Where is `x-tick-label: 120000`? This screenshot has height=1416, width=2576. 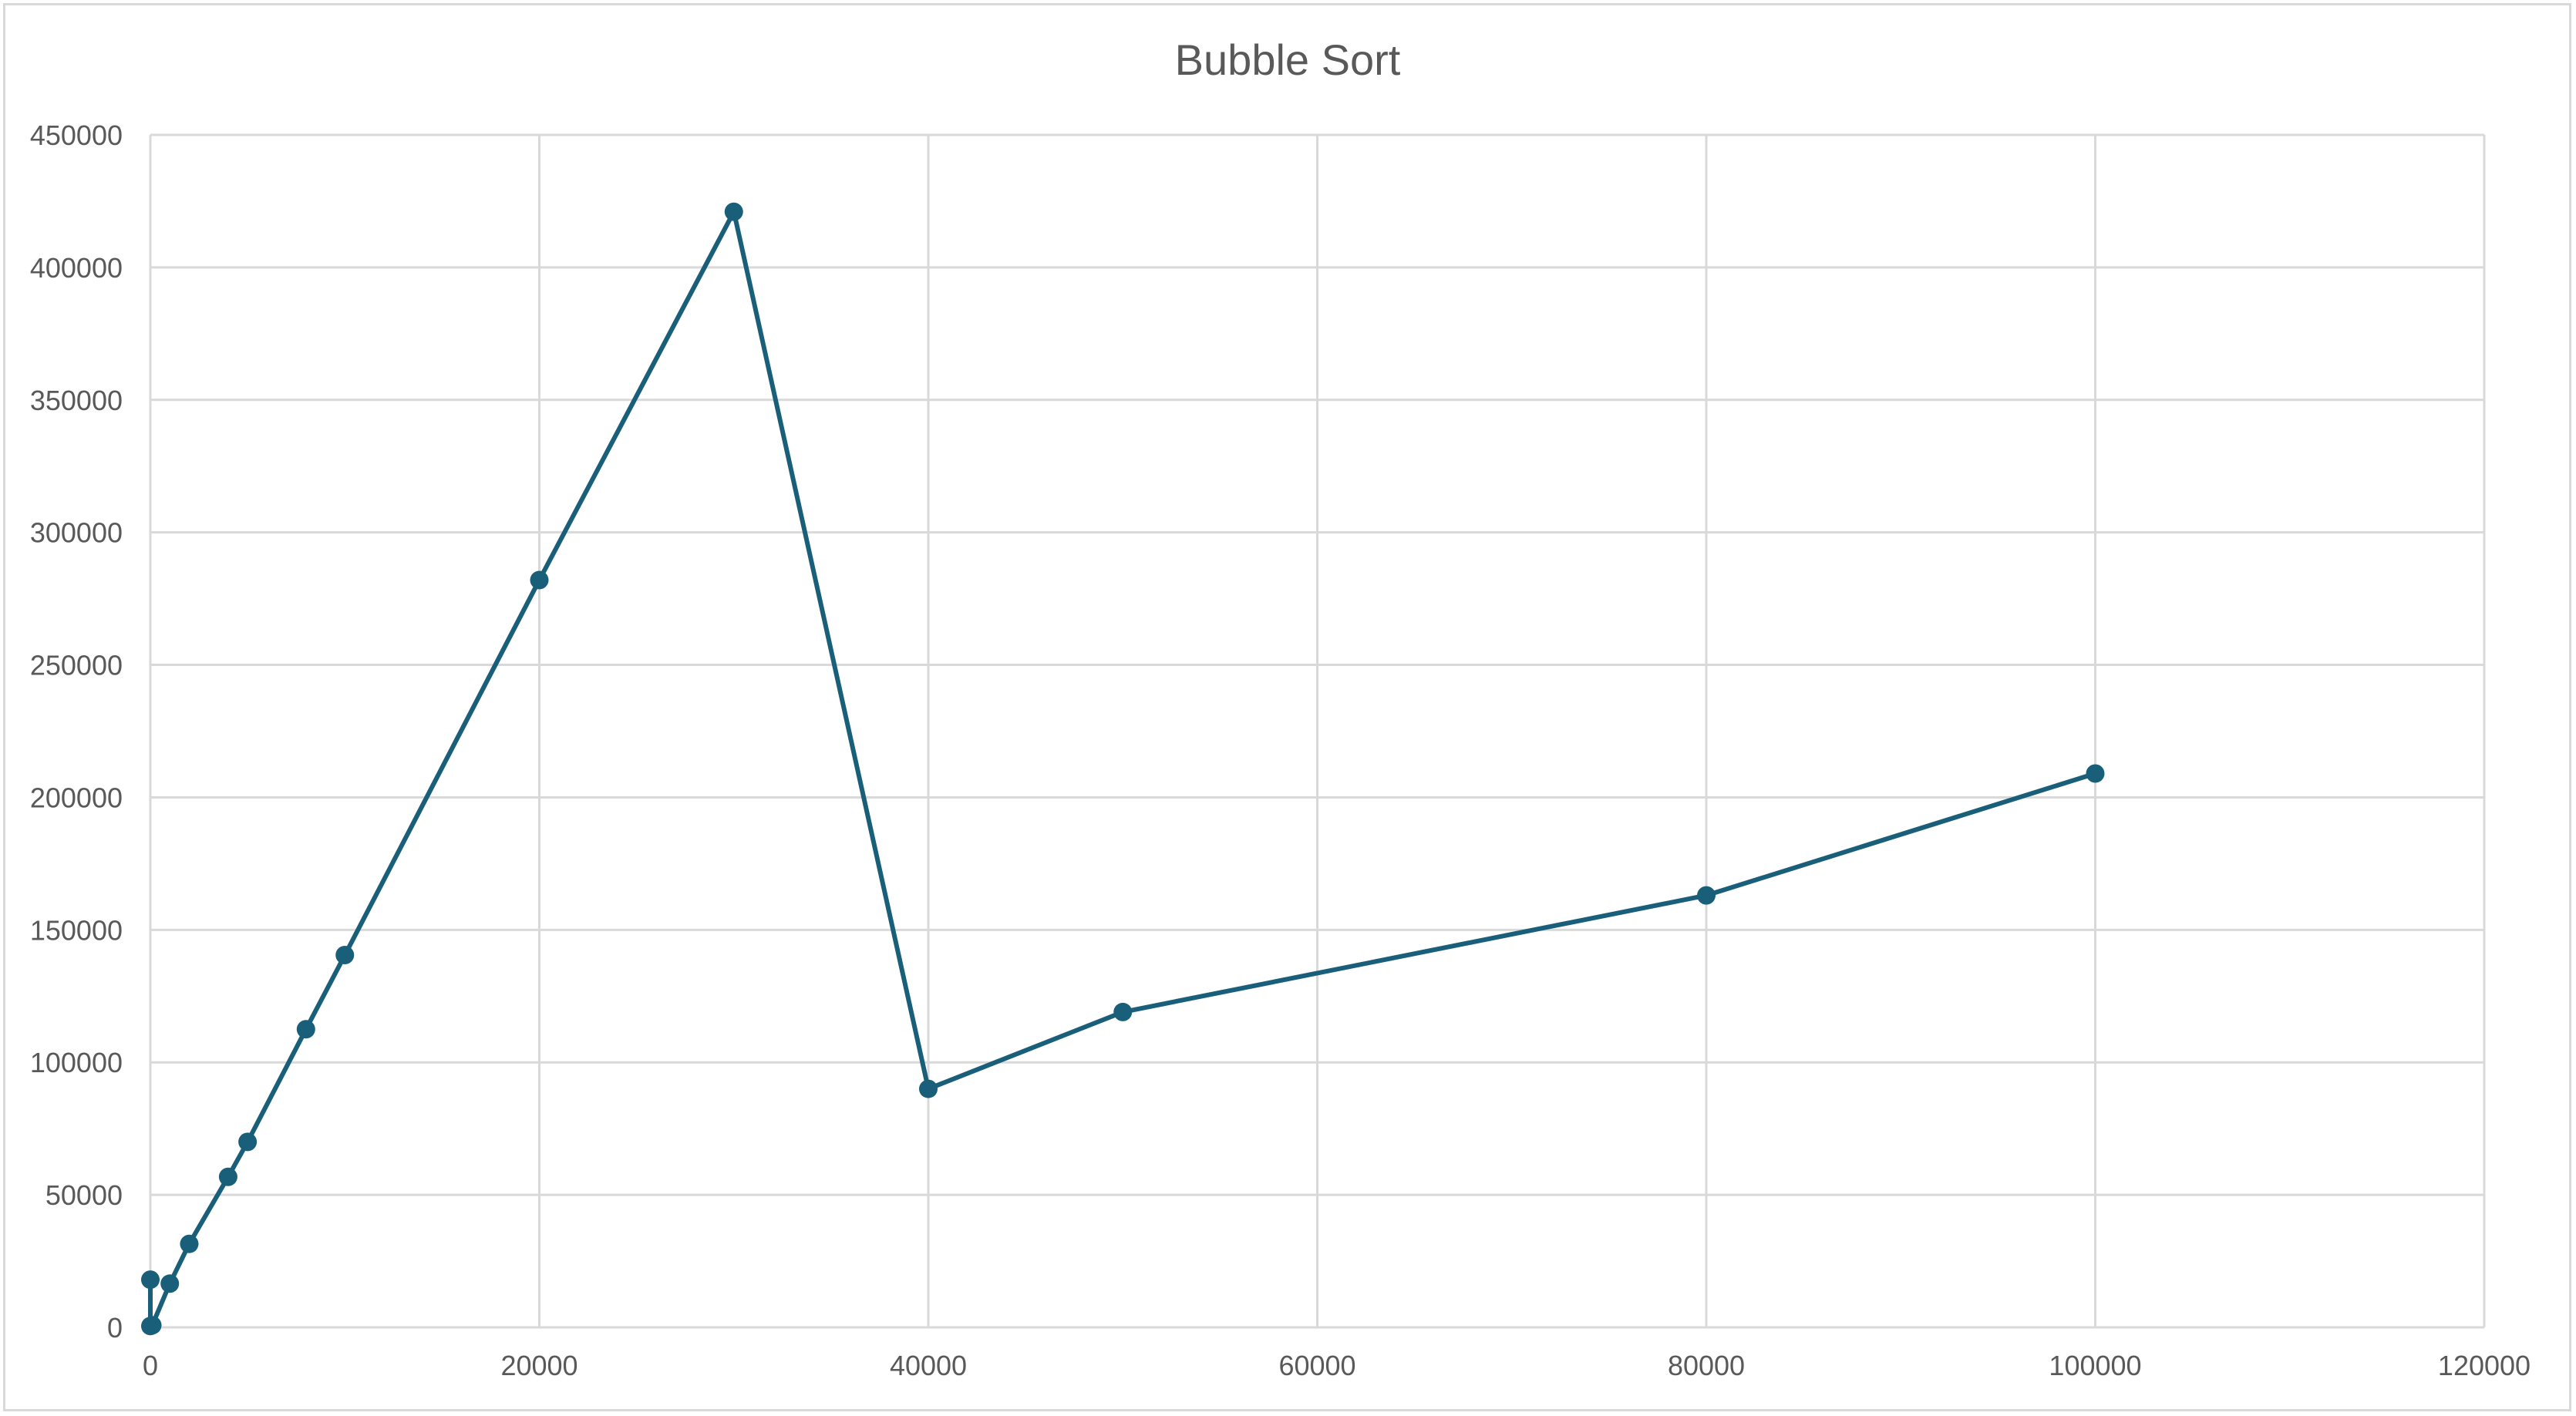 x-tick-label: 120000 is located at coordinates (2484, 1365).